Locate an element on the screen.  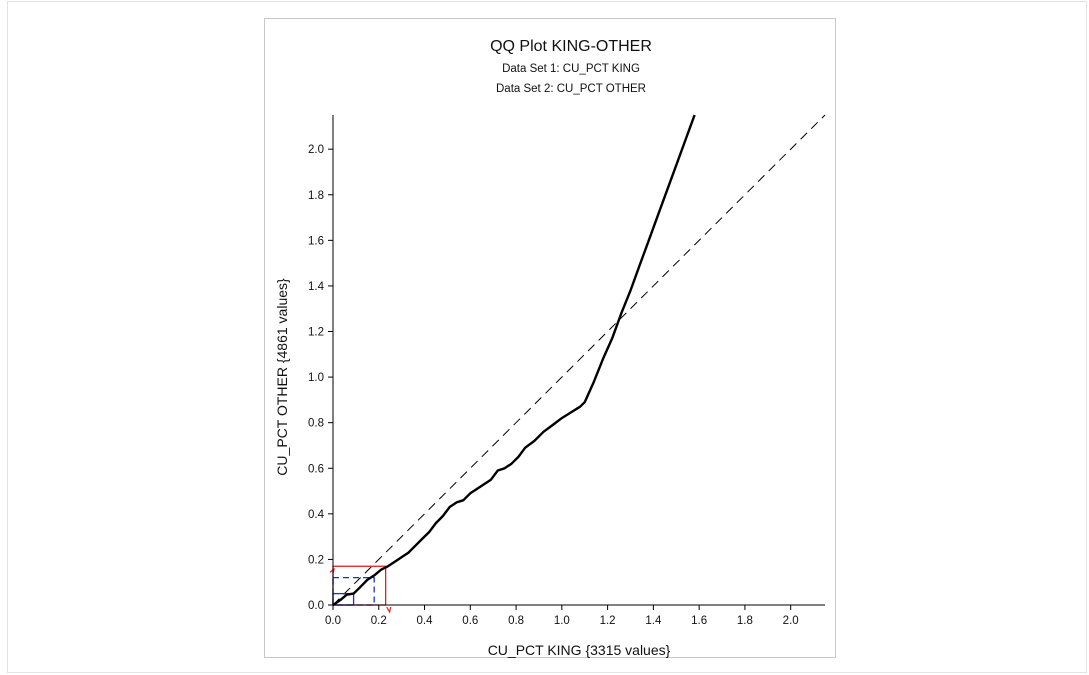
chart-subtitle-1: Data Set 1: CU_PCT KING is located at coordinates (571, 69).